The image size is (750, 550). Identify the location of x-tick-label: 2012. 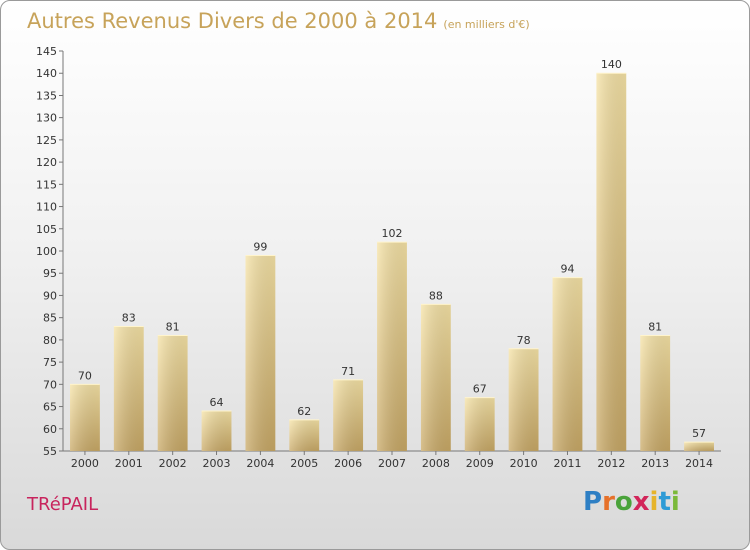
(611, 463).